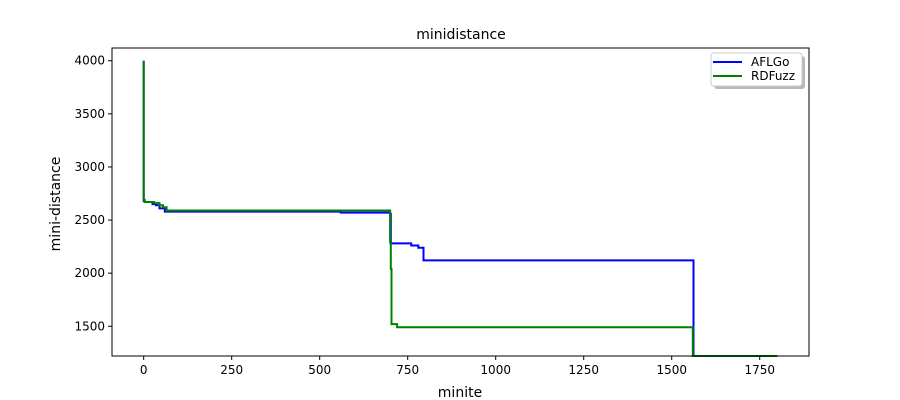 The image size is (900, 400). I want to click on y-tick-label: 4000, so click(89, 61).